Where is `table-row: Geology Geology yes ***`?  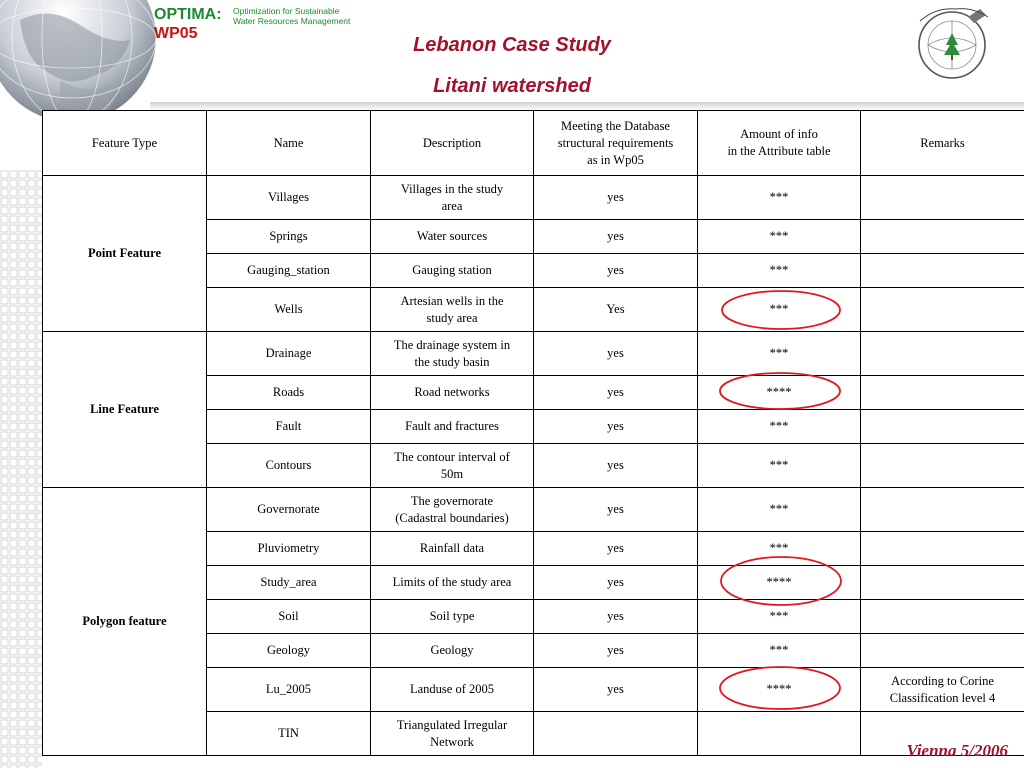
table-row: Geology Geology yes *** is located at coordinates (533, 650).